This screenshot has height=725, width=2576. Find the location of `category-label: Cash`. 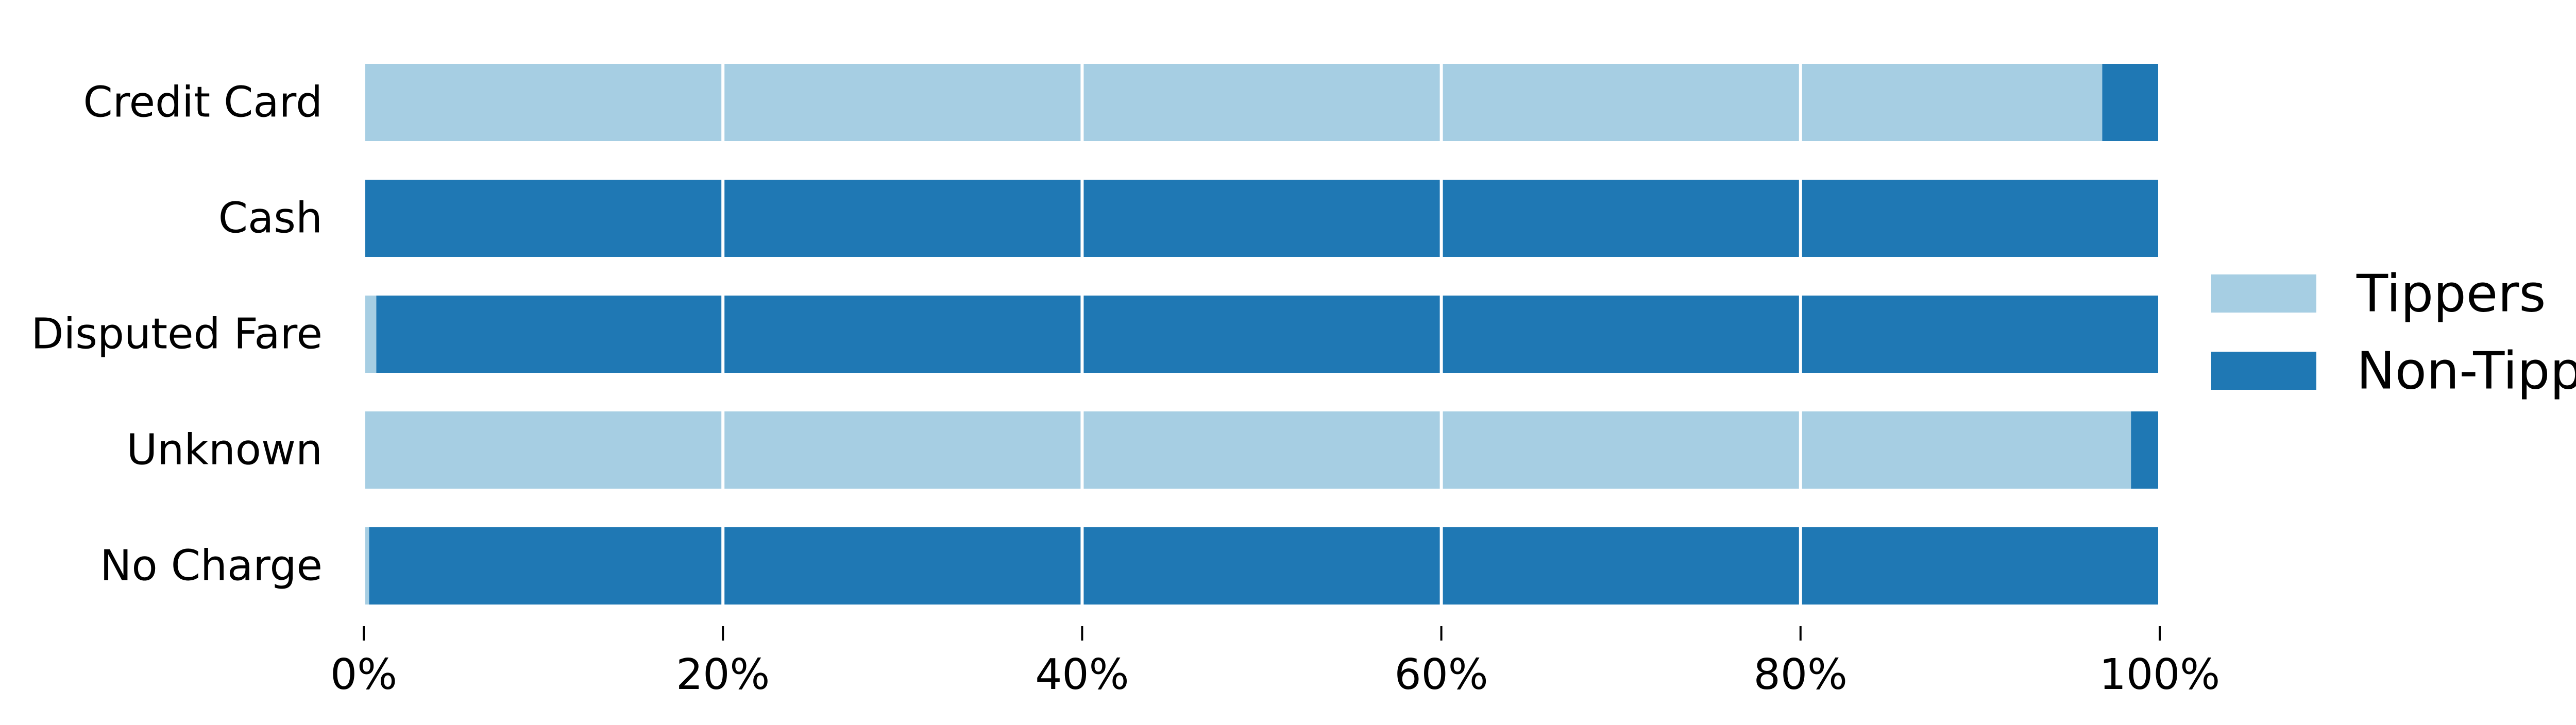

category-label: Cash is located at coordinates (270, 218).